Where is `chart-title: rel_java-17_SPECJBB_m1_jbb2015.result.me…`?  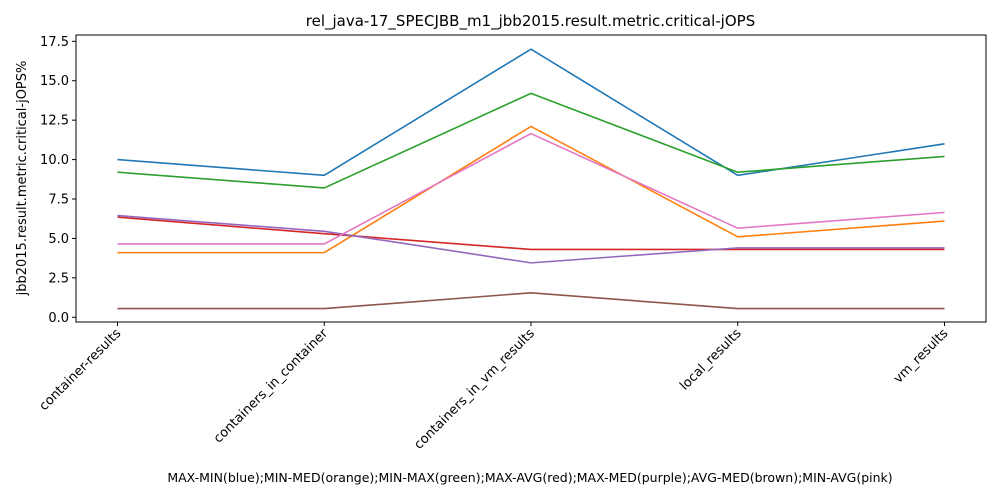
chart-title: rel_java-17_SPECJBB_m1_jbb2015.result.me… is located at coordinates (530, 21).